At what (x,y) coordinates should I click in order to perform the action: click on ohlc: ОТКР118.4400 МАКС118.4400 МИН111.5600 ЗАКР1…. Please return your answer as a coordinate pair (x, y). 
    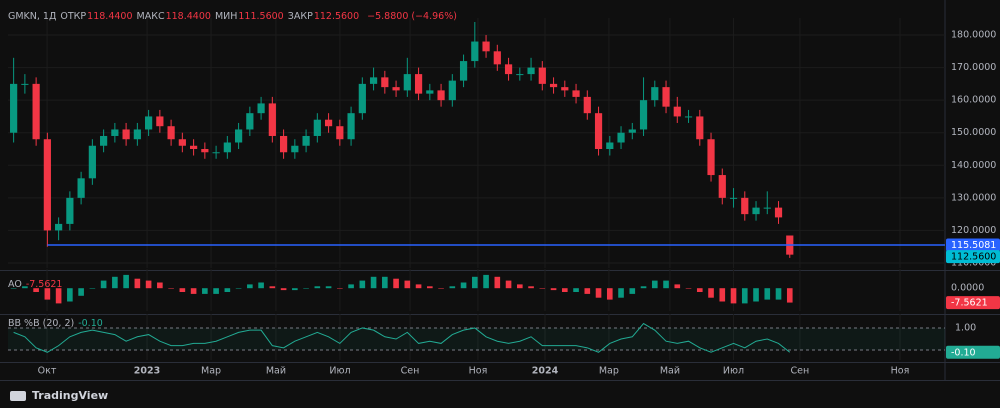
    Looking at the image, I should click on (211, 16).